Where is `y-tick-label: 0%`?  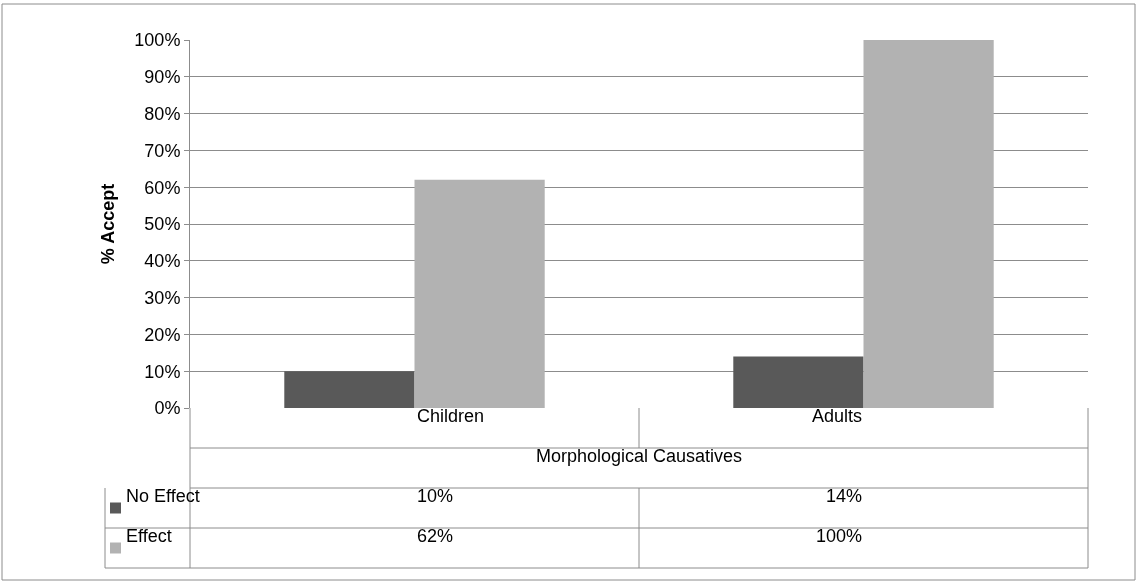 y-tick-label: 0% is located at coordinates (167, 408).